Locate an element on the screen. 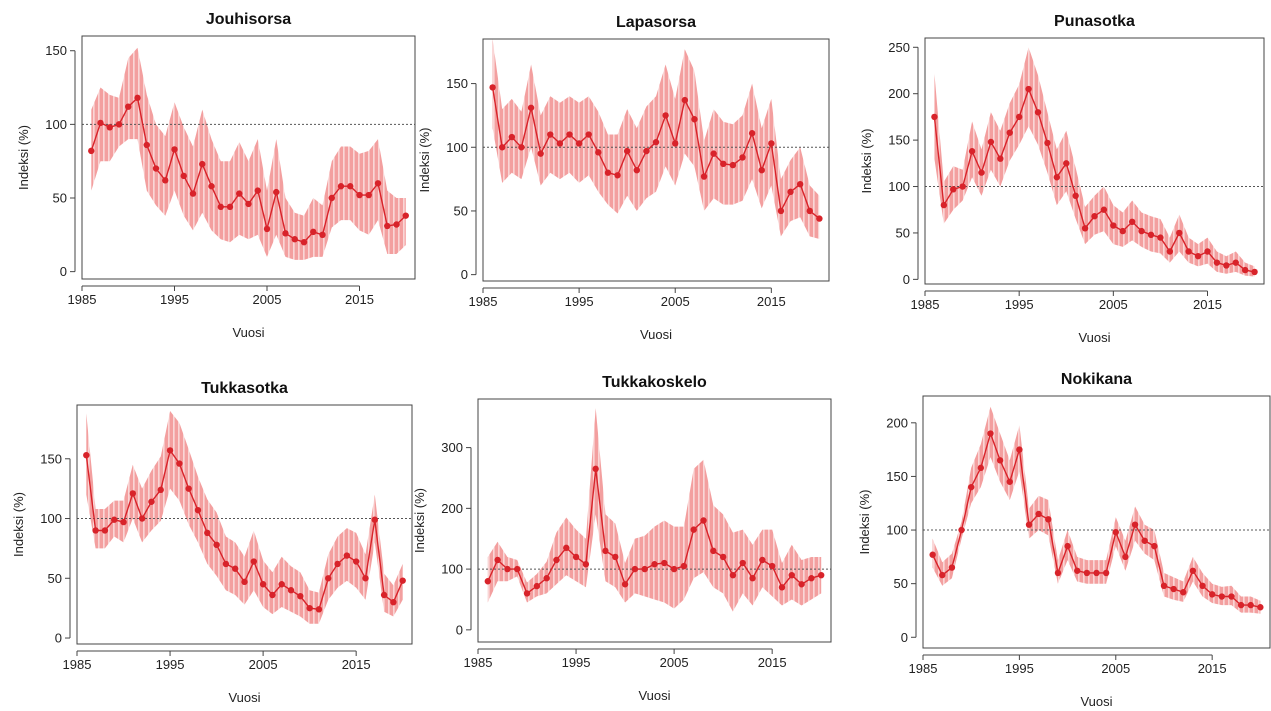 The width and height of the screenshot is (1271, 711). y-tick-label: 250 is located at coordinates (899, 47).